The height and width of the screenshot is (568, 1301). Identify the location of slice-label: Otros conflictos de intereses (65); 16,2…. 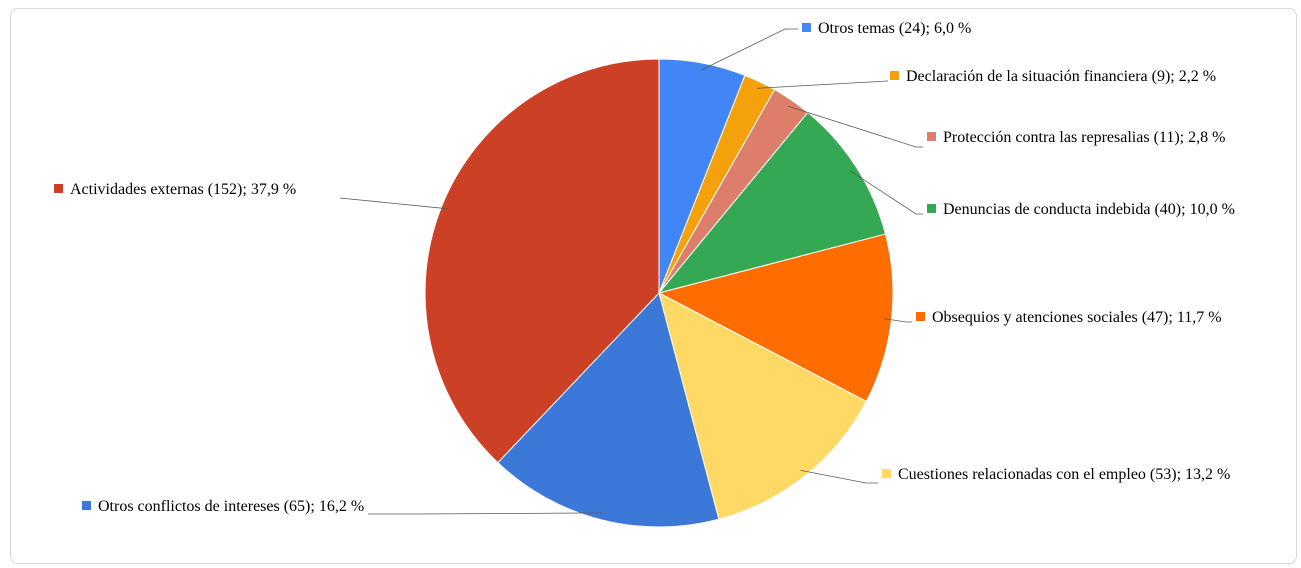
(231, 506).